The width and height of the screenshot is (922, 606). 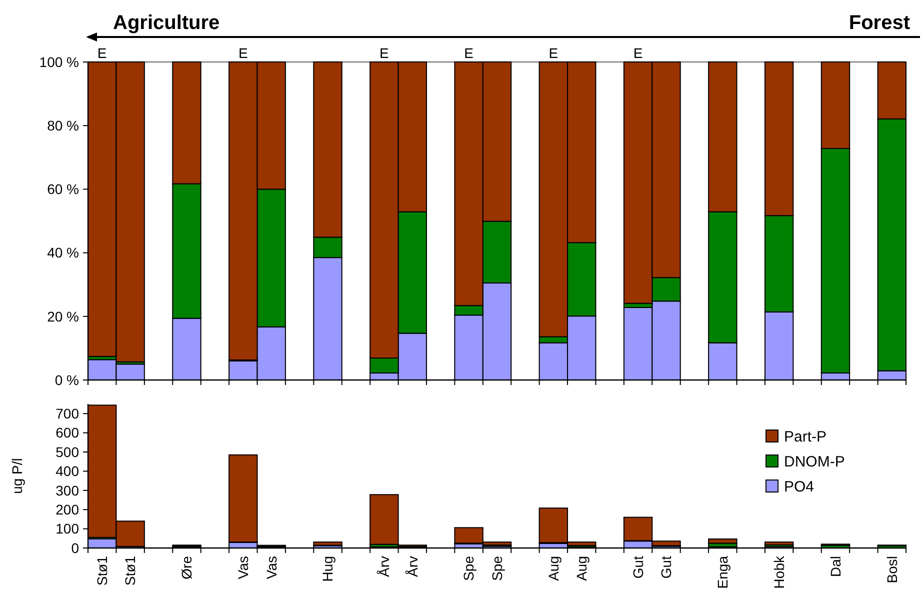 What do you see at coordinates (892, 570) in the screenshot?
I see `x-tick-label: Bosl` at bounding box center [892, 570].